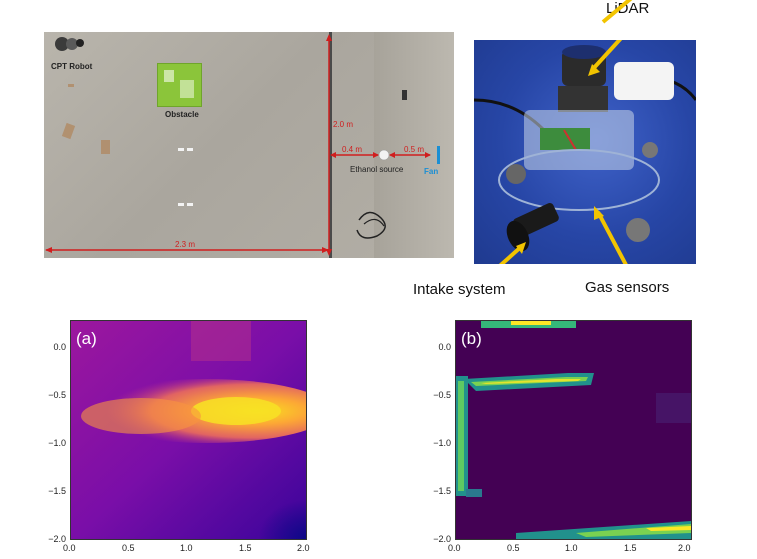 The width and height of the screenshot is (757, 559). Describe the element at coordinates (69, 44) in the screenshot. I see `cpt-robot-icon` at that location.